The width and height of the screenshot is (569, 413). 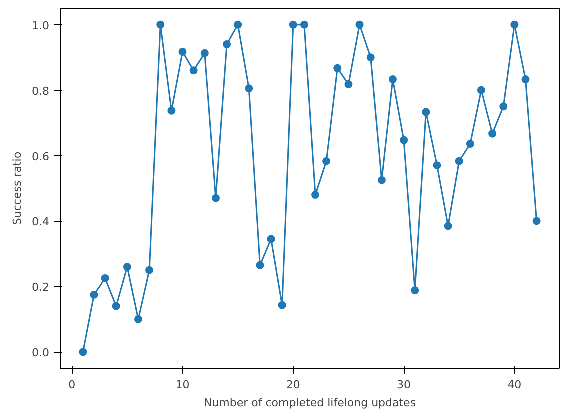 What do you see at coordinates (183, 385) in the screenshot?
I see `x-tick-label: 10` at bounding box center [183, 385].